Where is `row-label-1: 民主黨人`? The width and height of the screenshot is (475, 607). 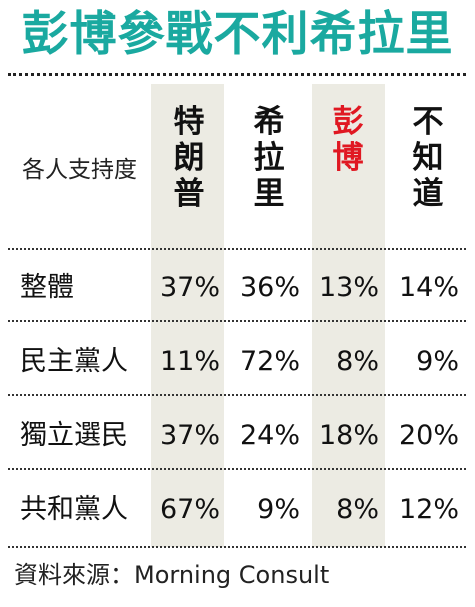
row-label-1: 民主黨人 is located at coordinates (74, 361).